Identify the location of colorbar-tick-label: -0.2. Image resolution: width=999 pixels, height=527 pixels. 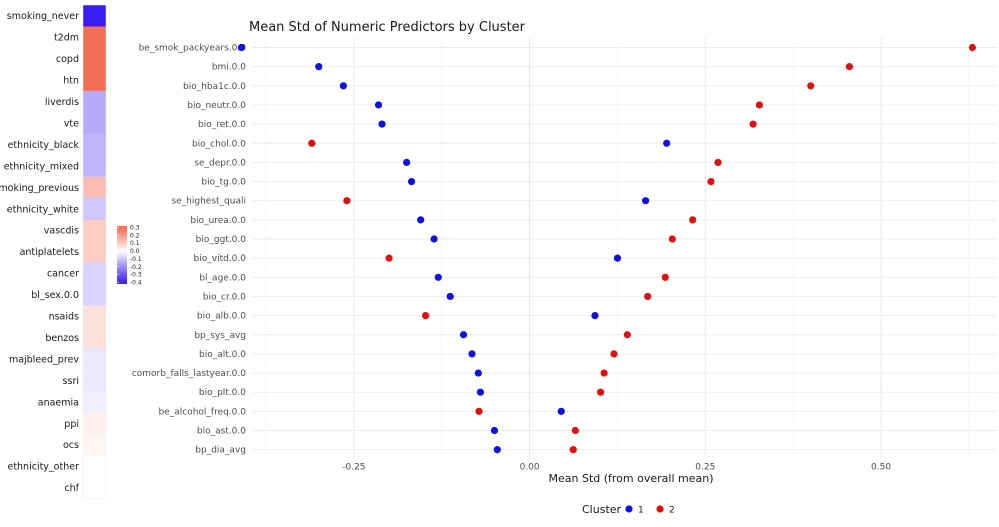
(136, 267).